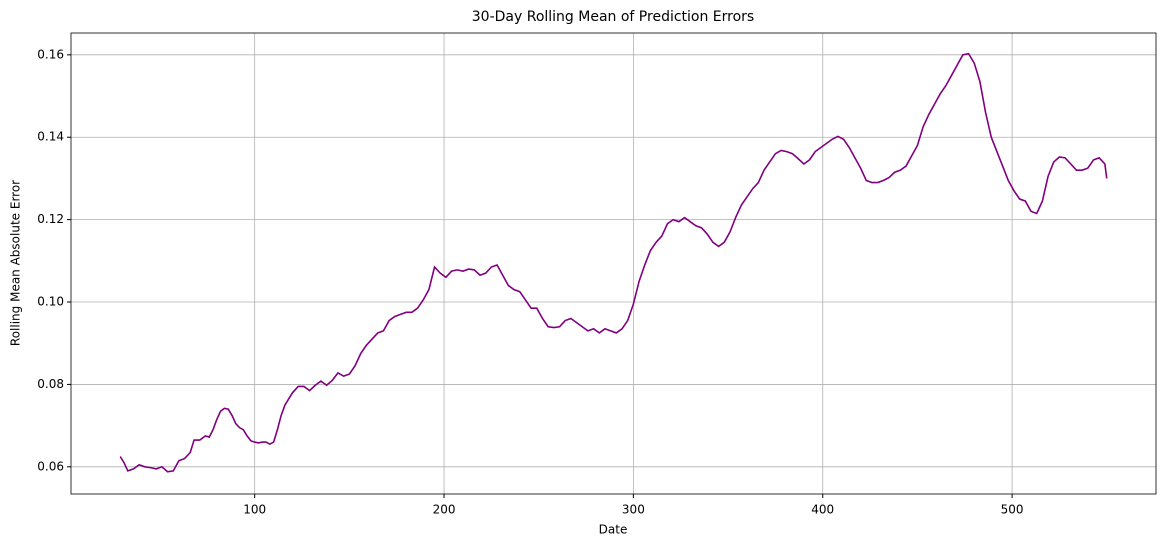  What do you see at coordinates (50, 384) in the screenshot?
I see `y-tick-label: 0.08` at bounding box center [50, 384].